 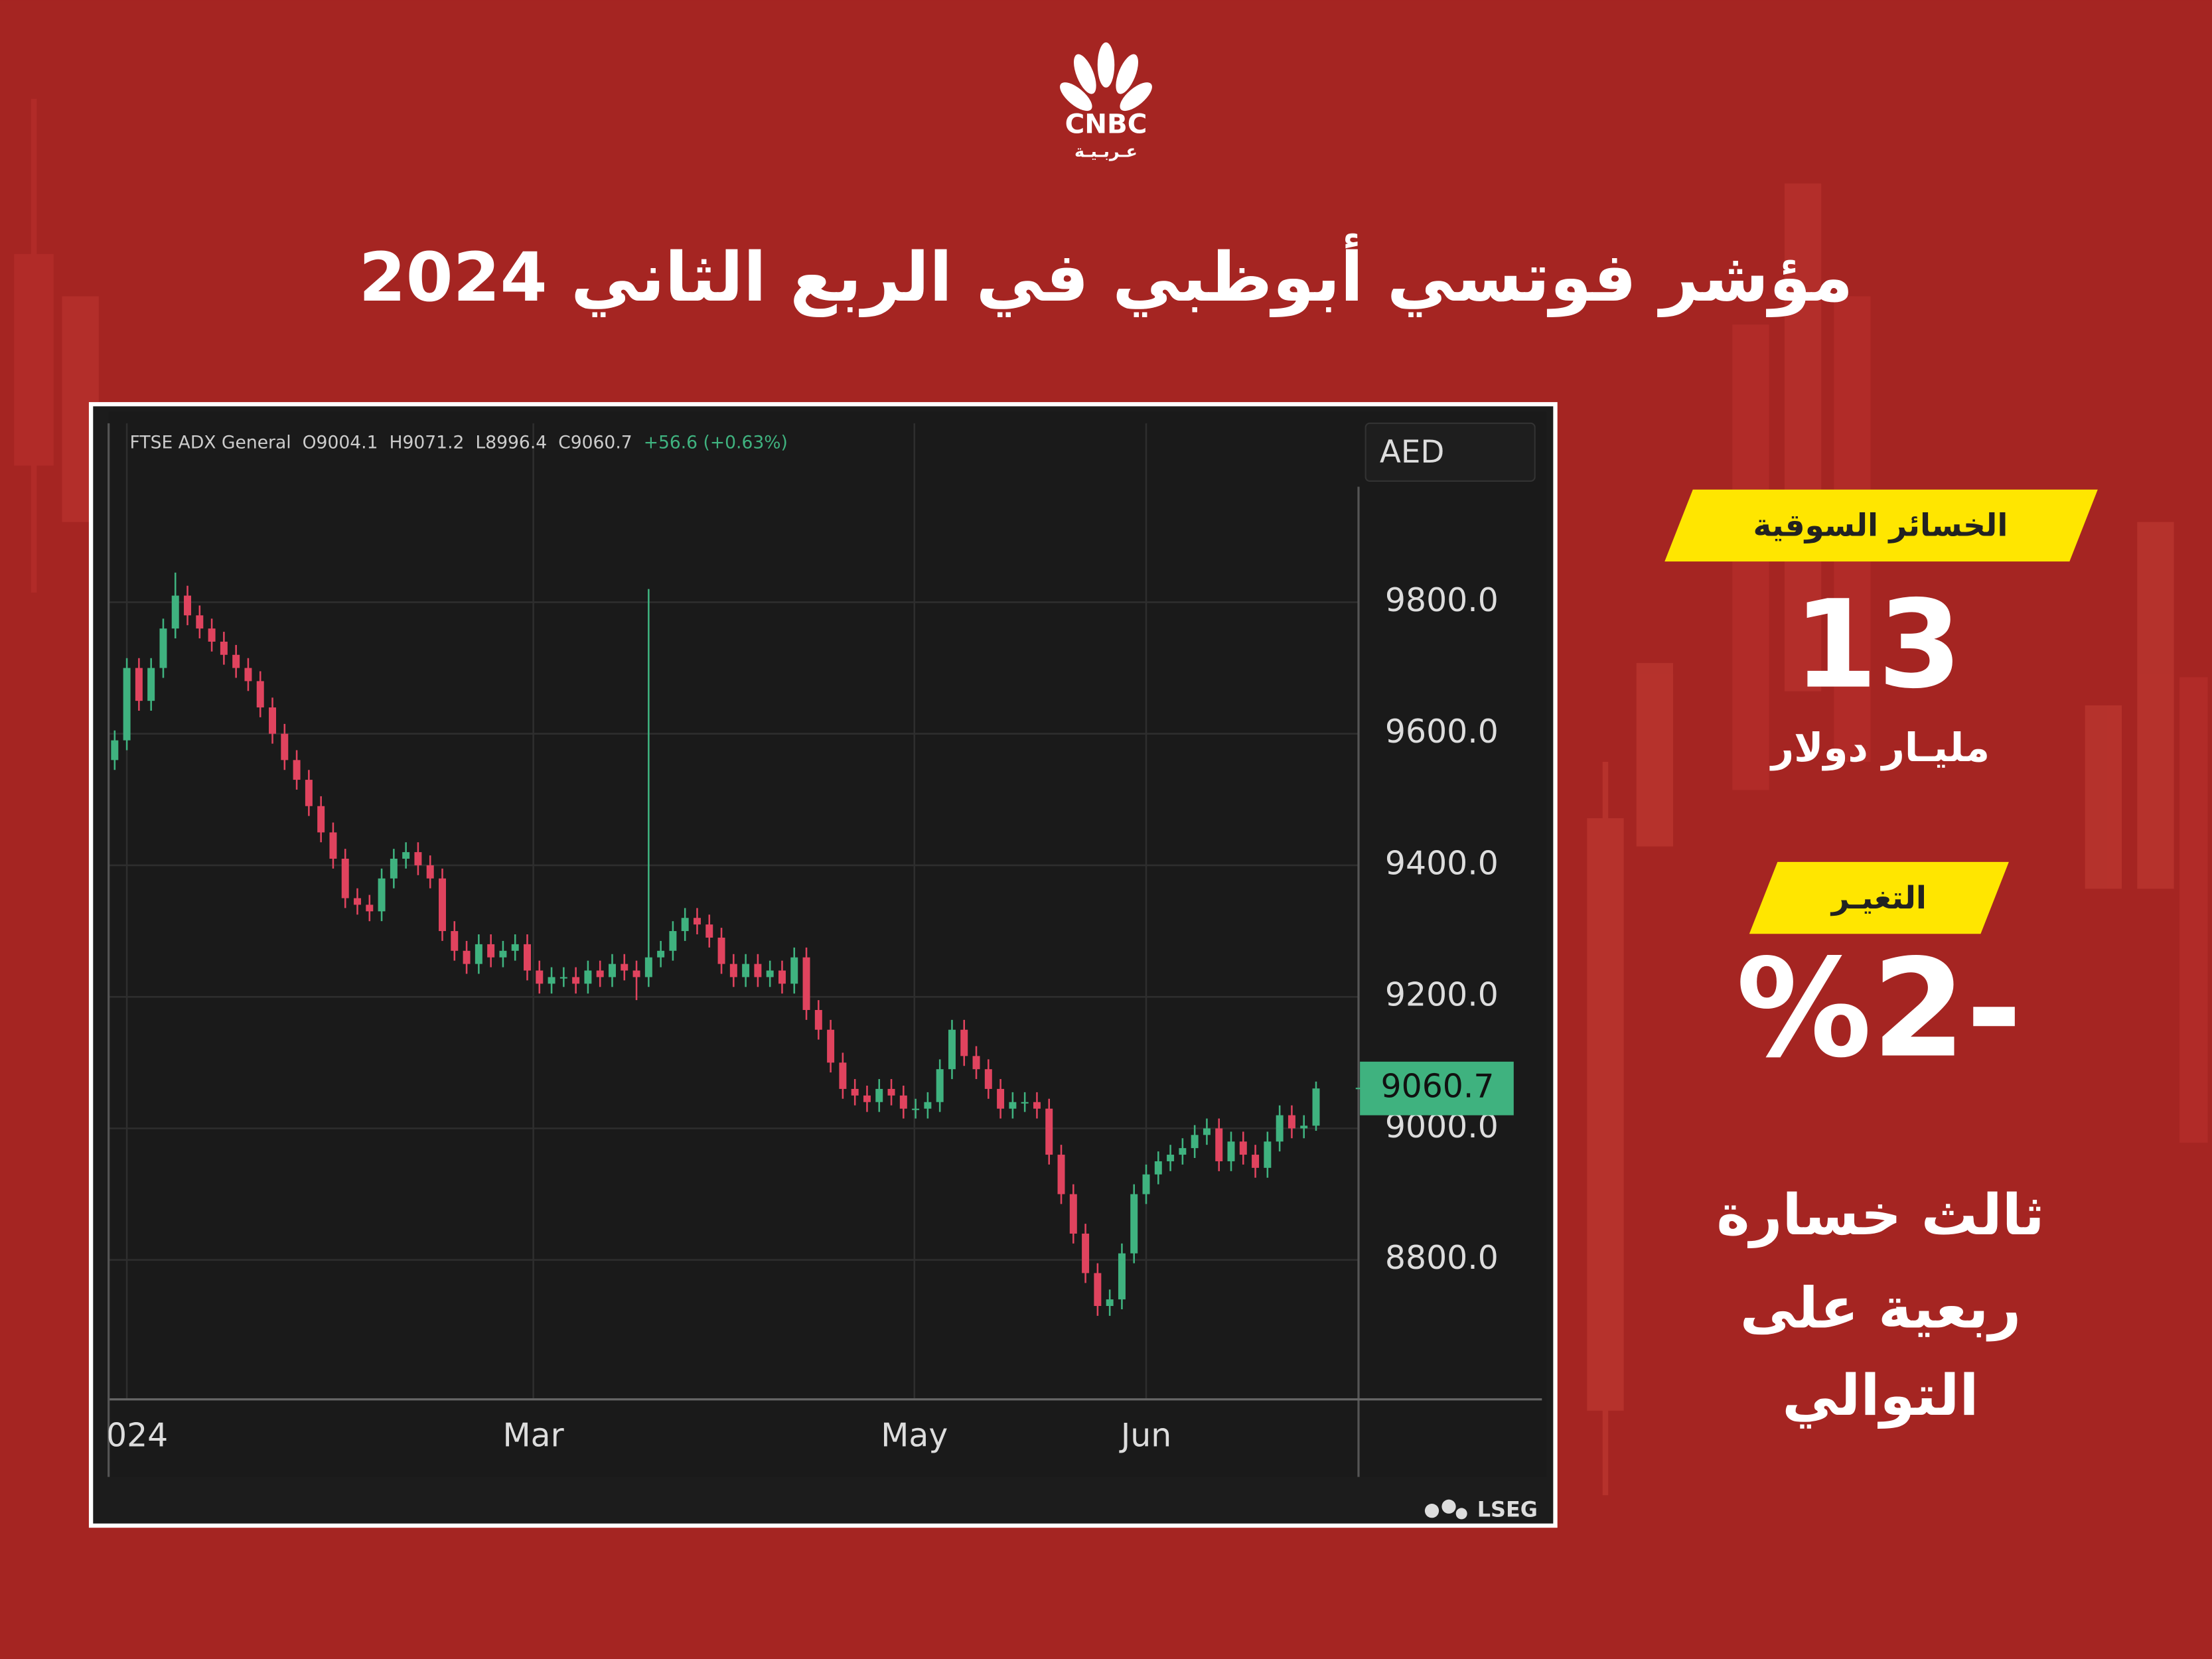 I want to click on title: مؤشر فوتسي أبوظبي في الربع الثاني 2024, so click(x=1107, y=275).